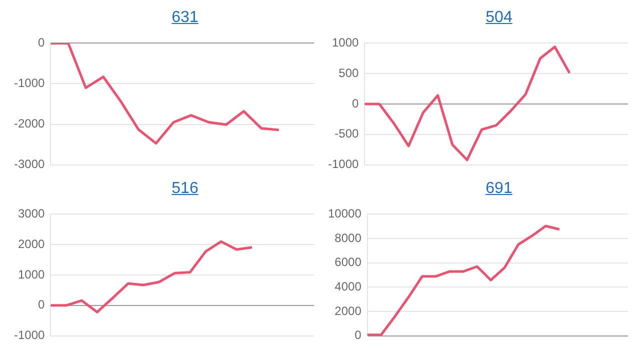  What do you see at coordinates (184, 189) in the screenshot?
I see `chart-title: 516` at bounding box center [184, 189].